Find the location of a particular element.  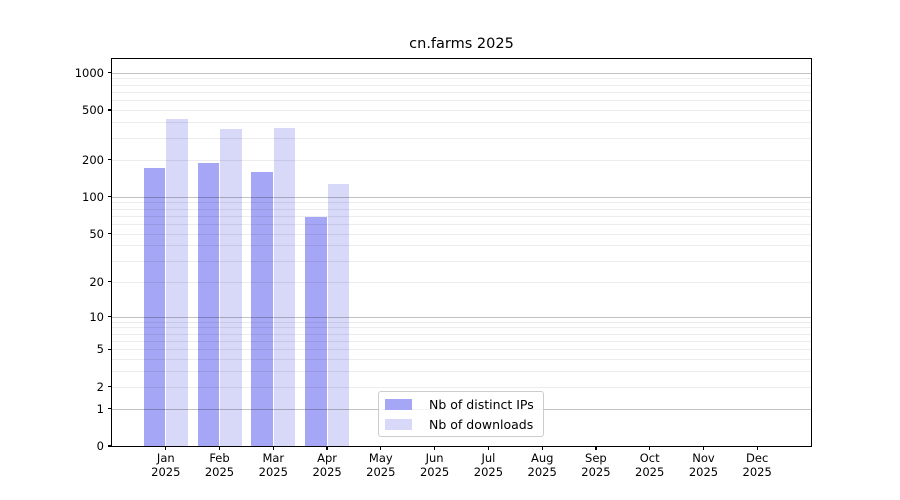

x-tick-label: Dec 2025 is located at coordinates (757, 465).